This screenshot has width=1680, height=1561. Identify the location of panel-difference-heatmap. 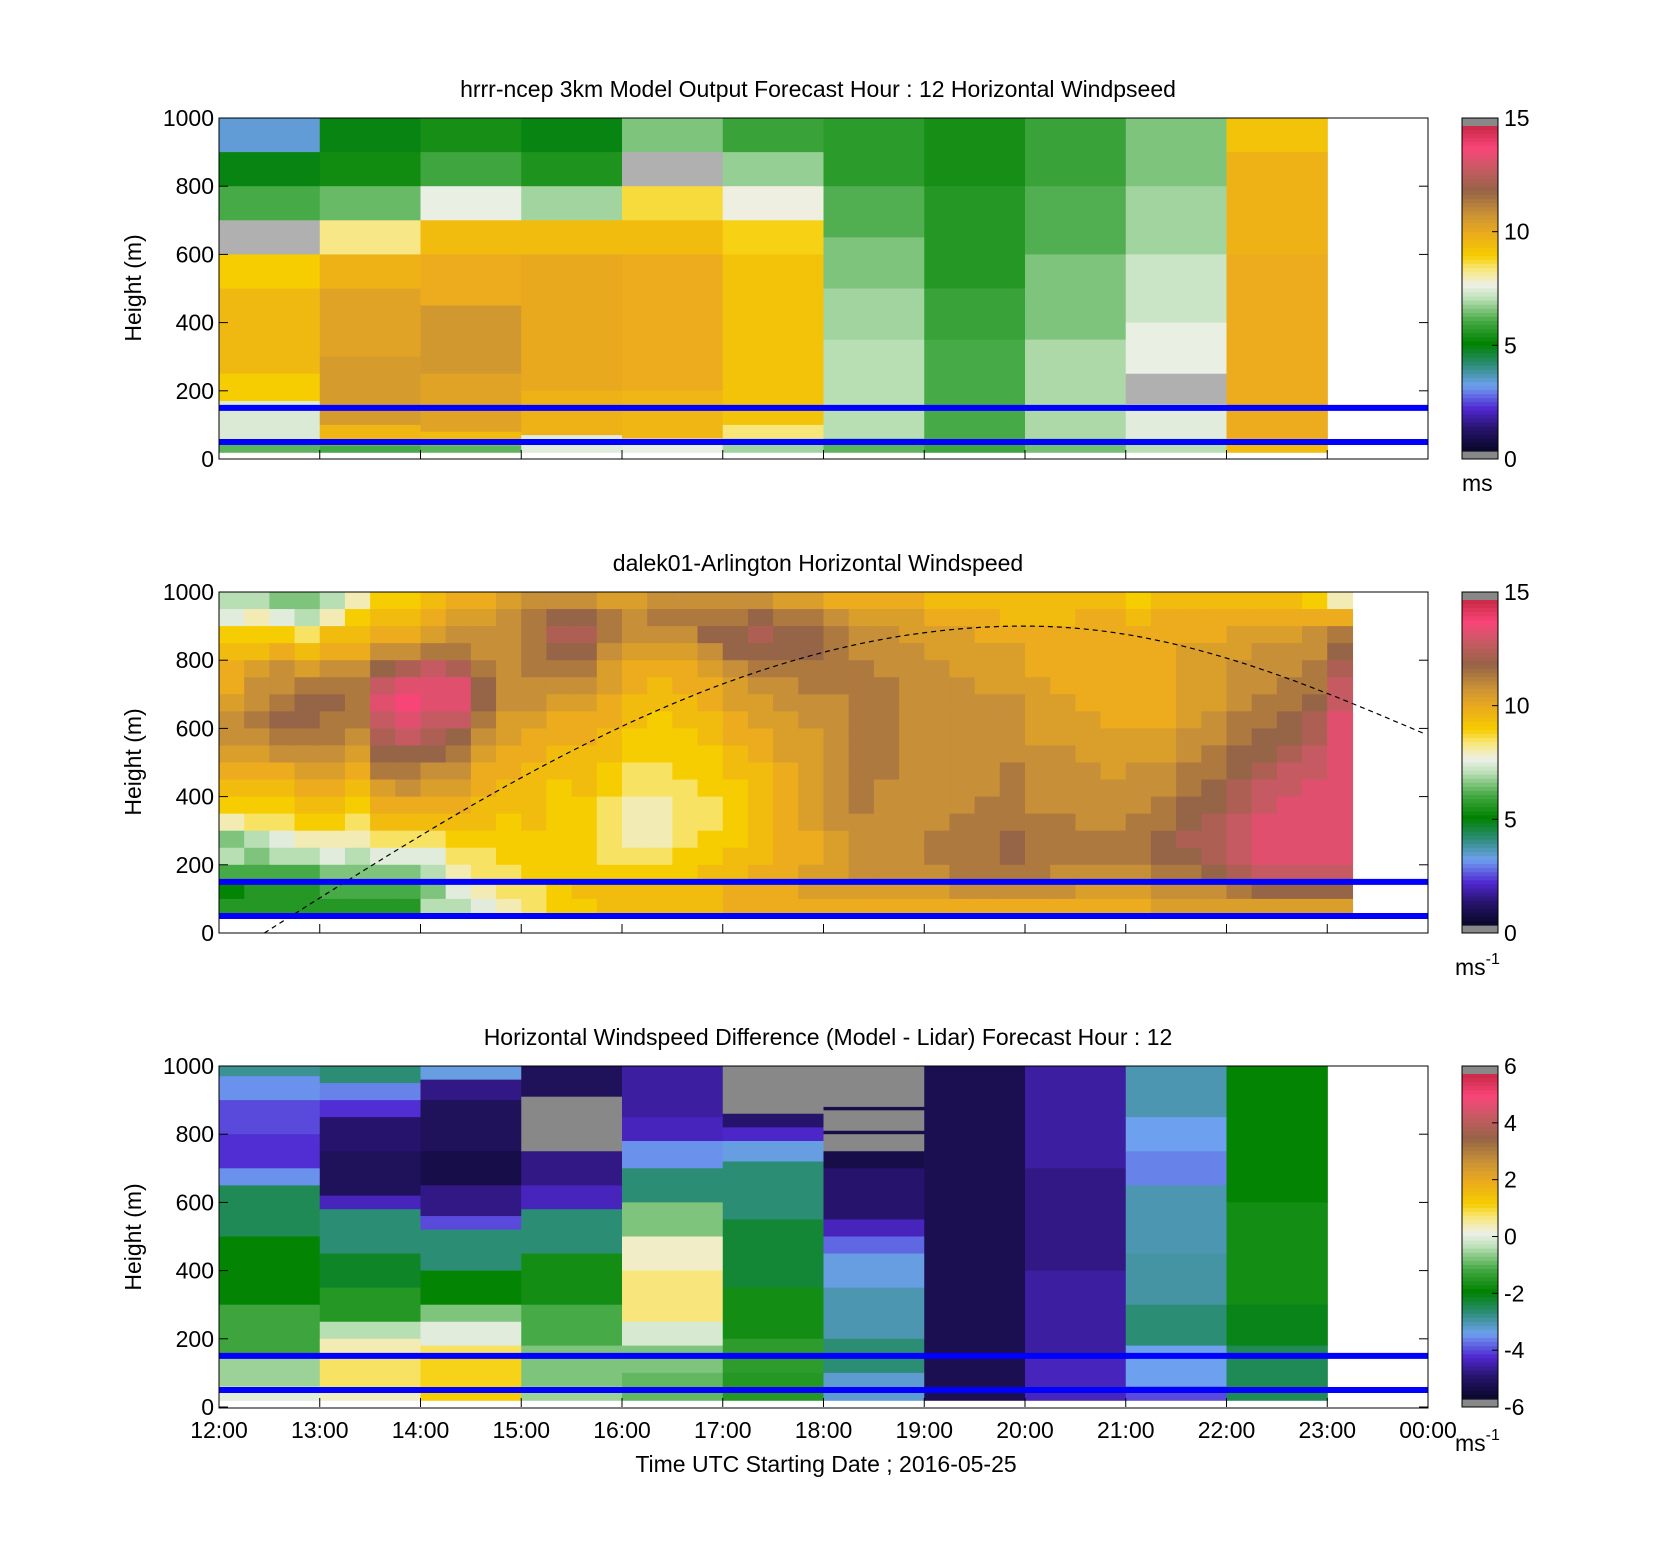
(773, 1233).